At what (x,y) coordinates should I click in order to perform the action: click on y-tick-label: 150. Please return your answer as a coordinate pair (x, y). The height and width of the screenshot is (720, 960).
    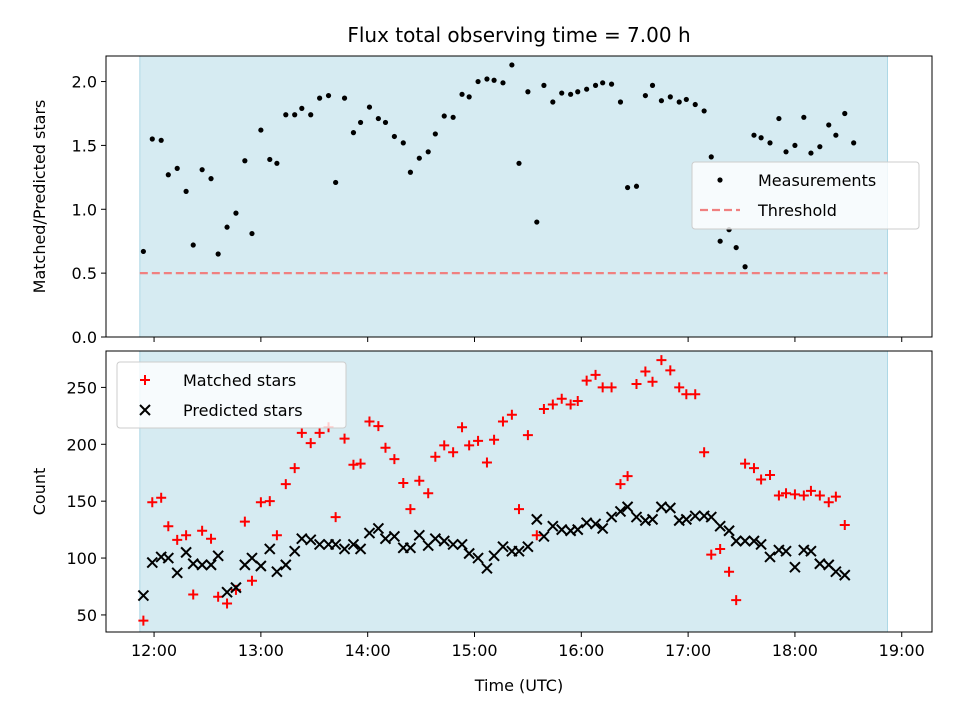
    Looking at the image, I should click on (81, 501).